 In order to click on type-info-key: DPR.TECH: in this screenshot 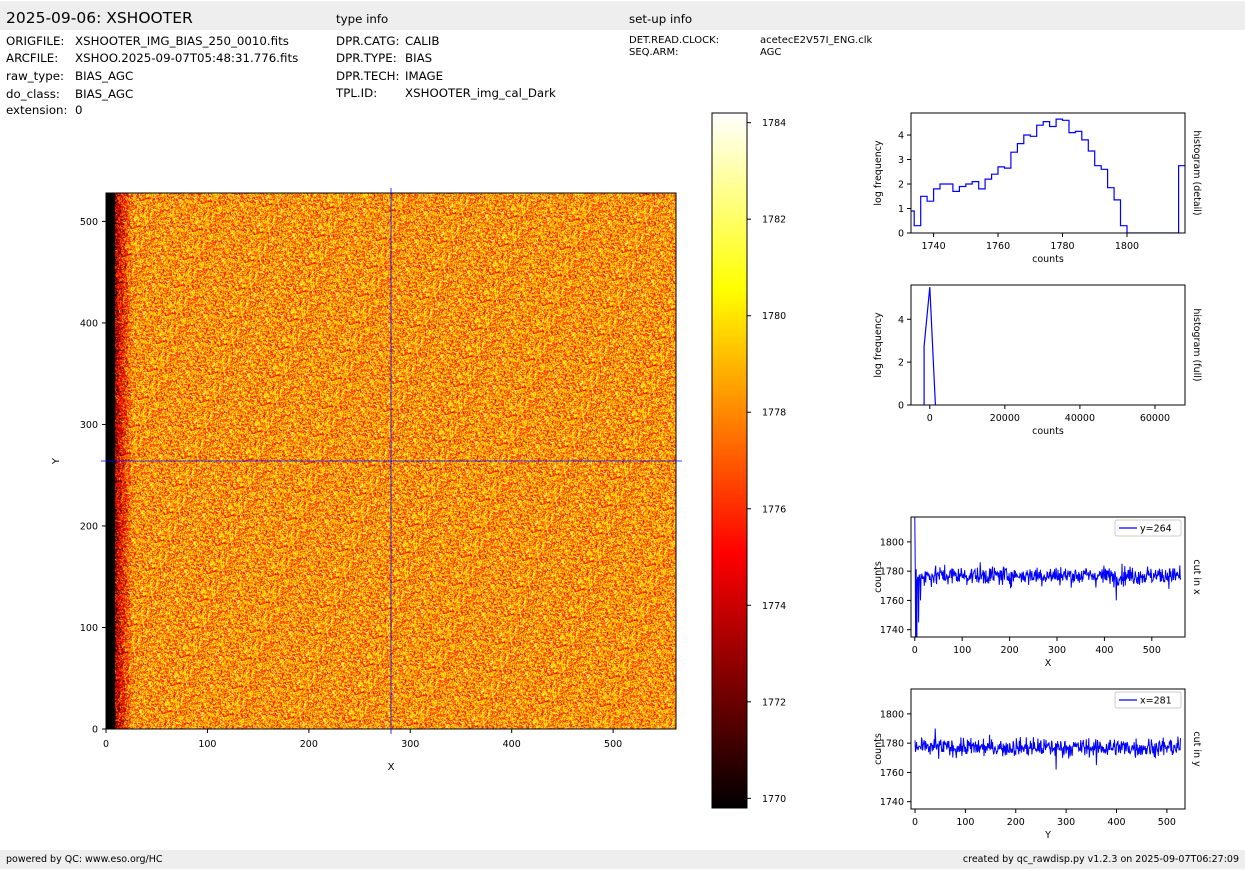, I will do `click(368, 76)`.